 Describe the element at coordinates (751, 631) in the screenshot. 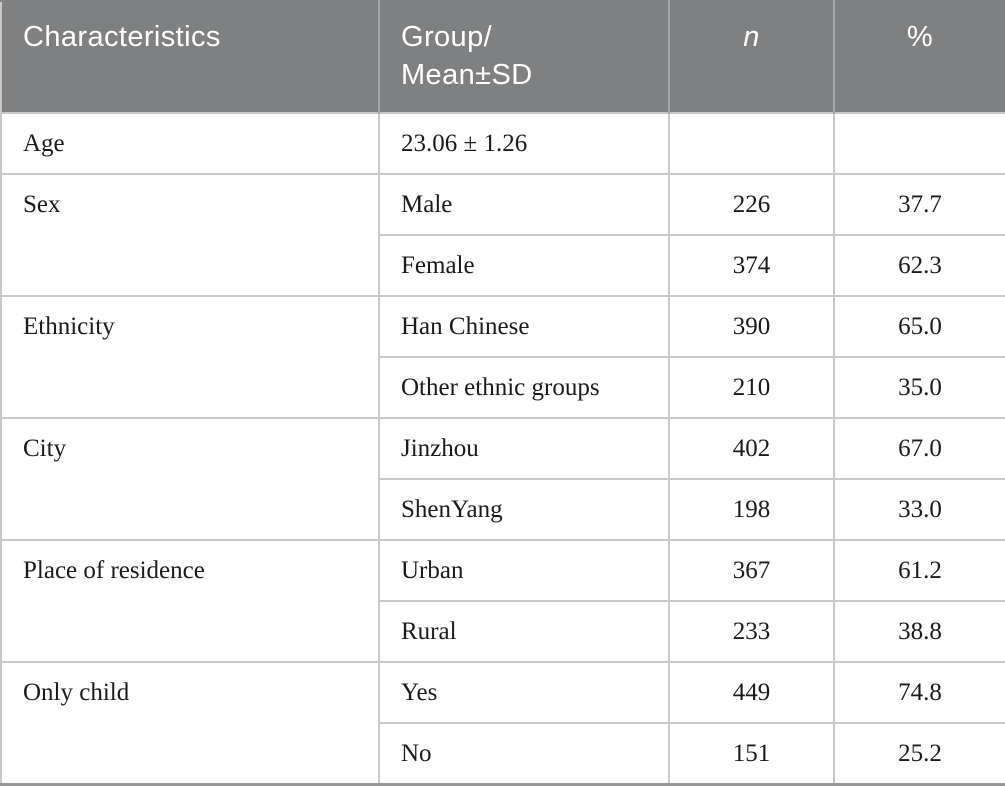

I see `n-cell: 233` at that location.